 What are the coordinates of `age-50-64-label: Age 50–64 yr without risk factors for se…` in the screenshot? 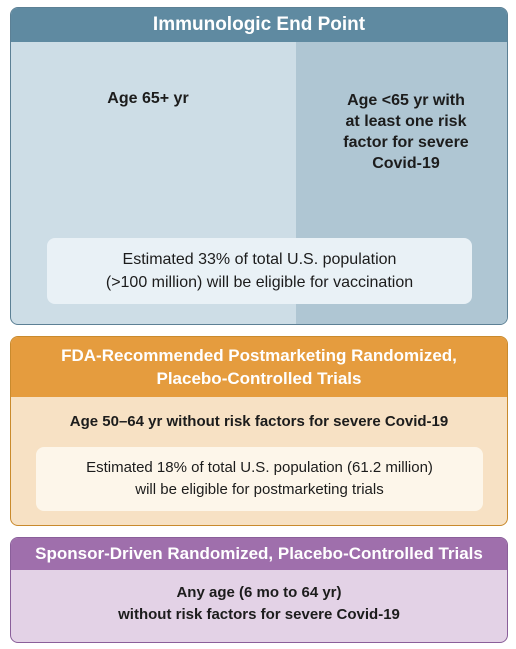 It's located at (259, 421).